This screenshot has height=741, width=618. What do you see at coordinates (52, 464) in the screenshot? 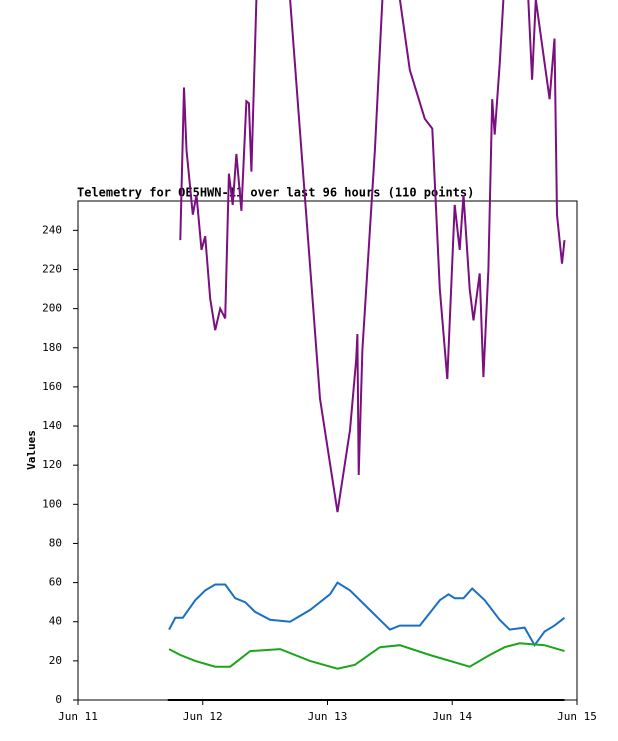
I see `y-tick-label: 120` at bounding box center [52, 464].